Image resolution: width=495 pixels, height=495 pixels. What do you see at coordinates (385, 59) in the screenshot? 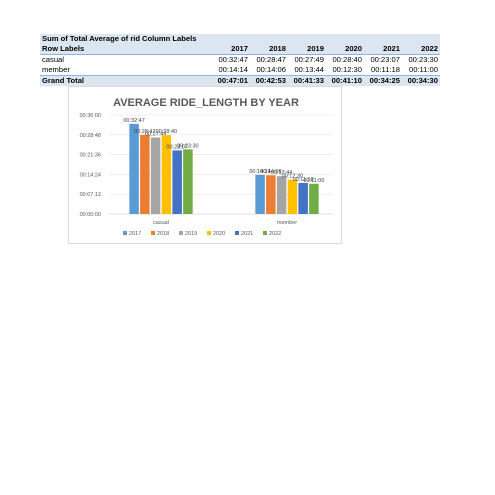
I see `pivot-cell: 00:23:07` at bounding box center [385, 59].